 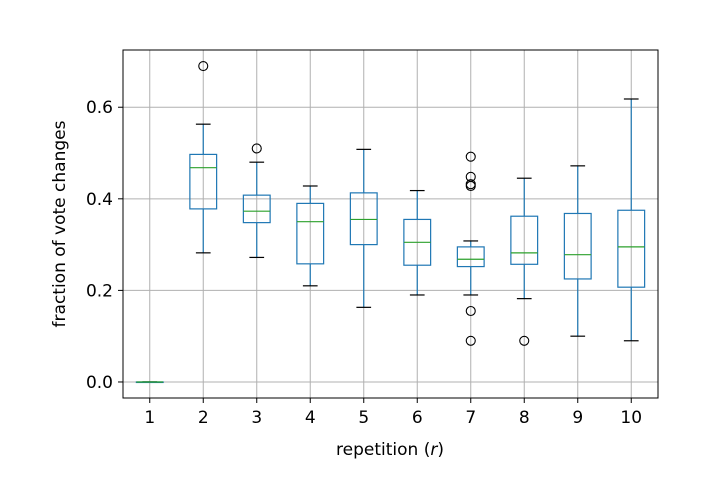 I want to click on x-tick-label: 7, so click(x=470, y=418).